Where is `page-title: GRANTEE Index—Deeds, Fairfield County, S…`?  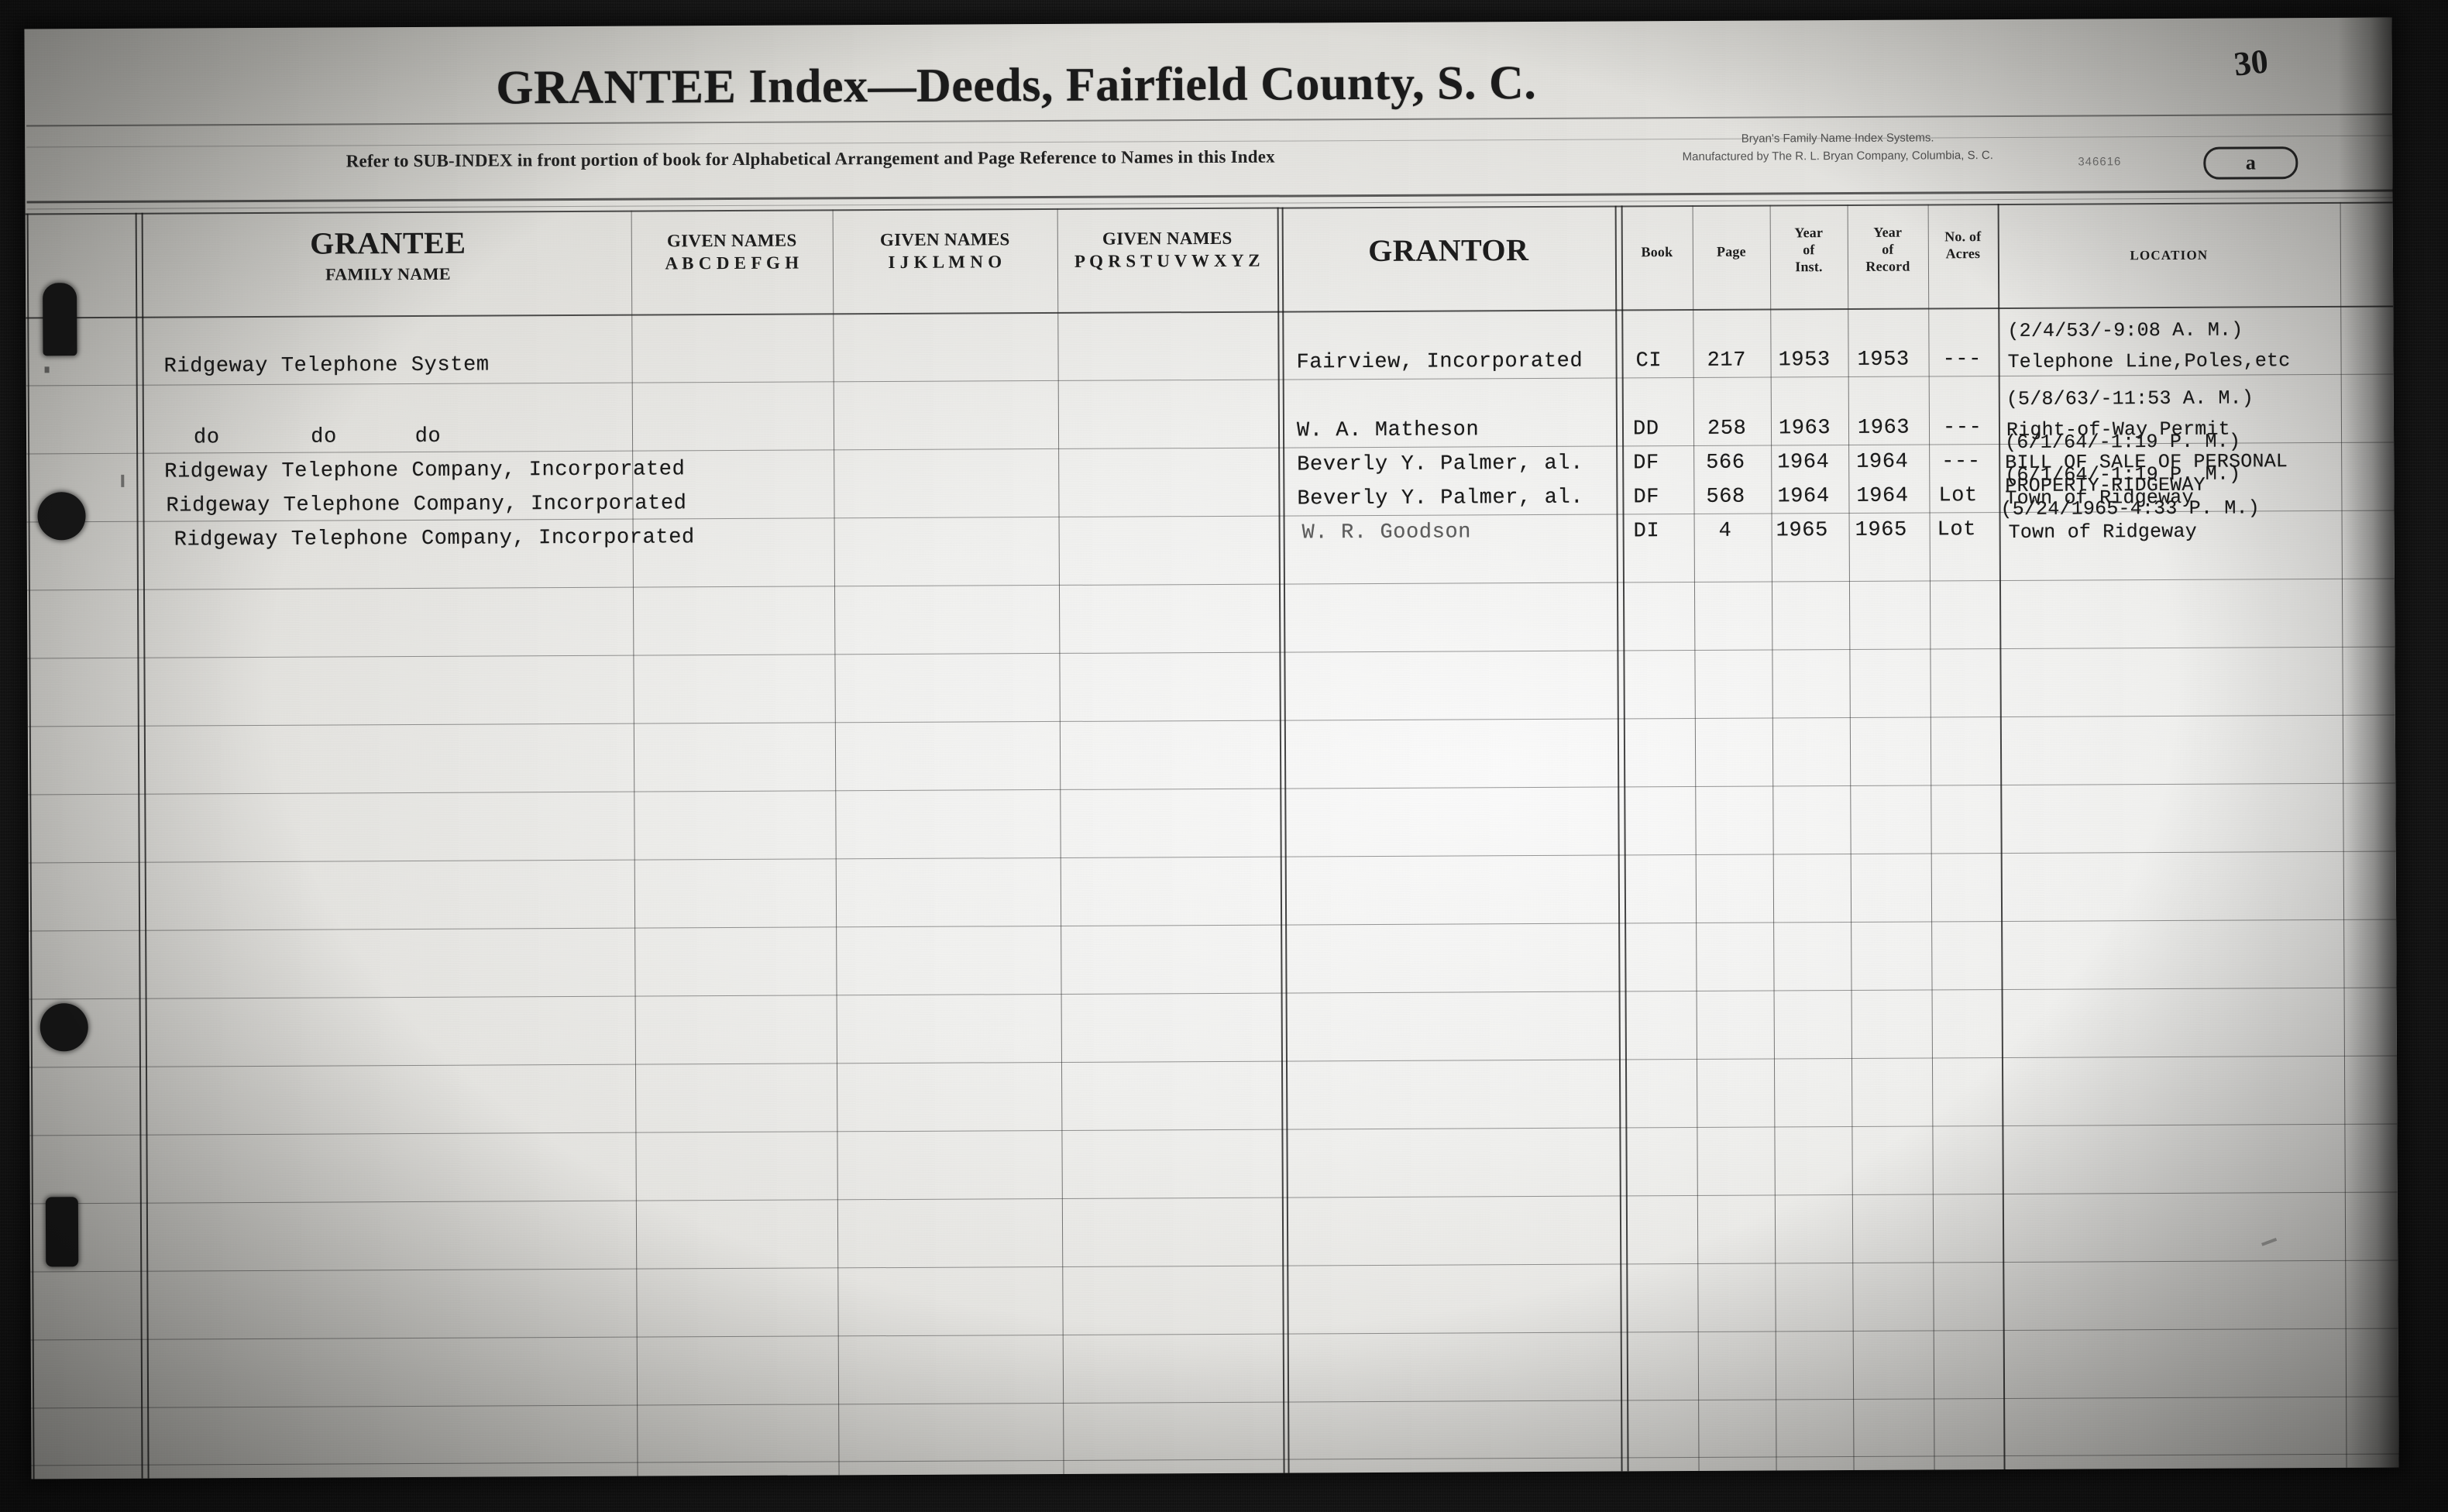
page-title: GRANTEE Index—Deeds, Fairfield County, S… is located at coordinates (1016, 85).